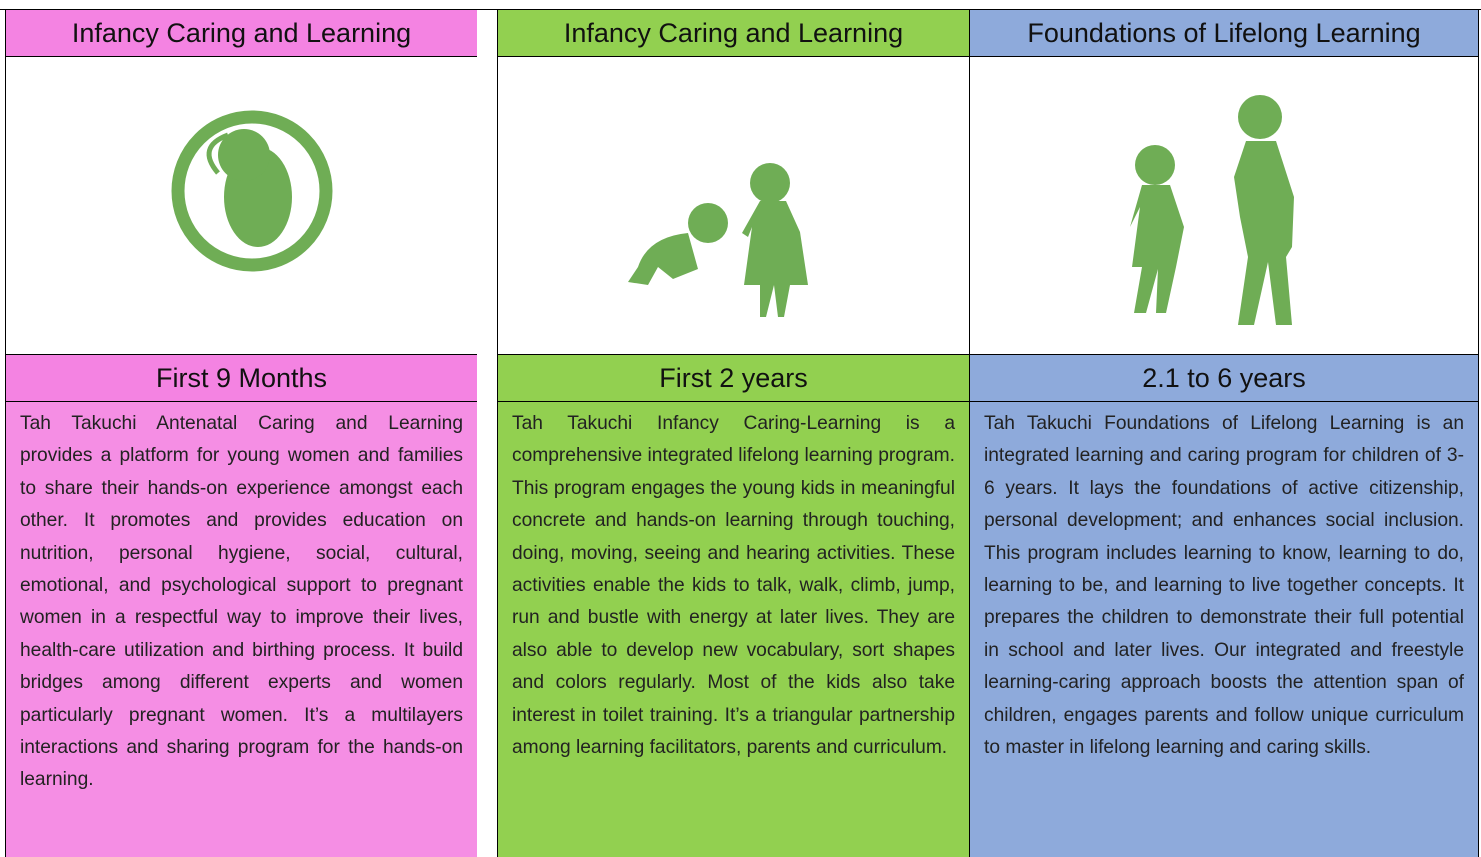 Image resolution: width=1481 pixels, height=857 pixels. Describe the element at coordinates (1224, 378) in the screenshot. I see `column-period: 2.1 to 6 years` at that location.